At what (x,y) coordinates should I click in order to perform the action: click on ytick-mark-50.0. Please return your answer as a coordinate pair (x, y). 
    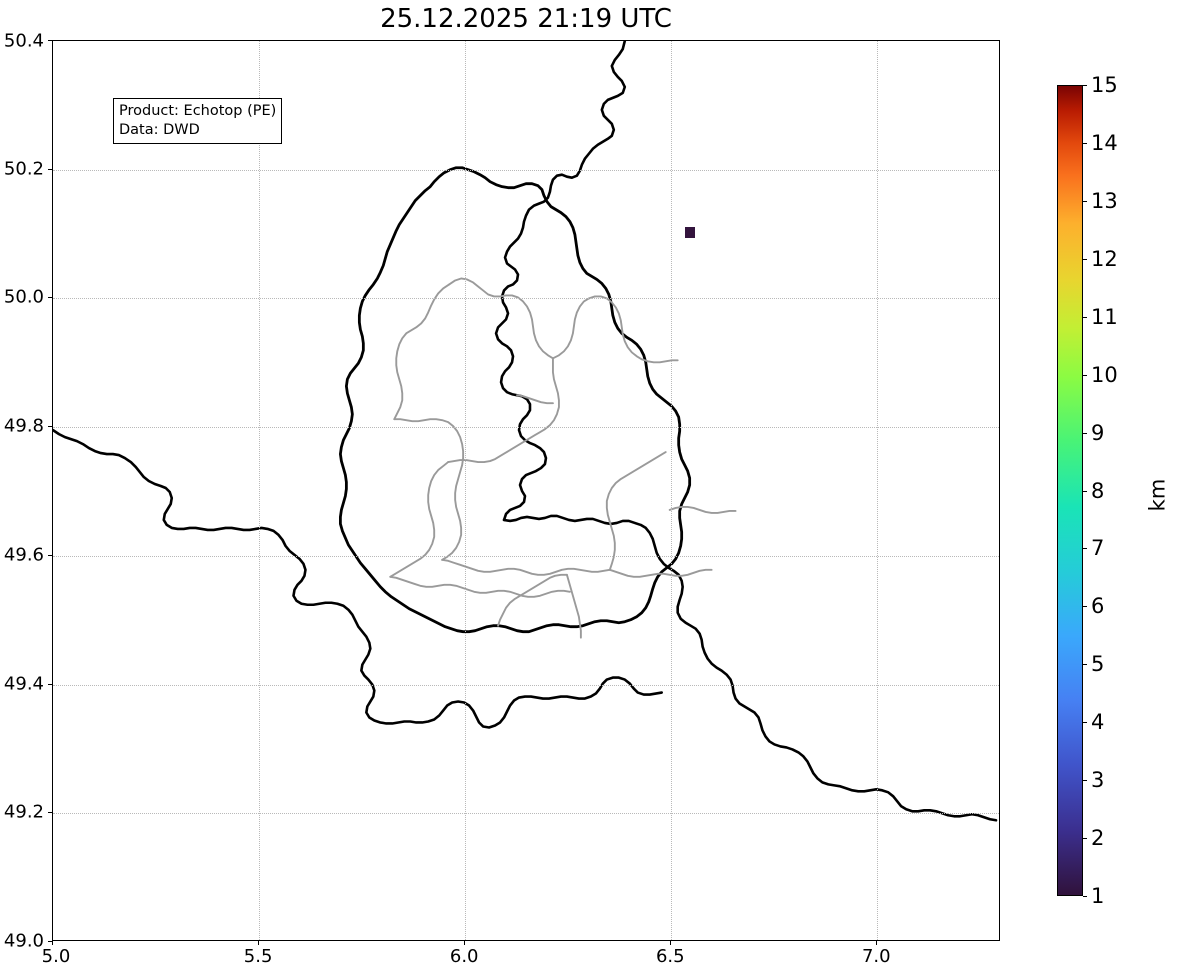
    Looking at the image, I should click on (50, 298).